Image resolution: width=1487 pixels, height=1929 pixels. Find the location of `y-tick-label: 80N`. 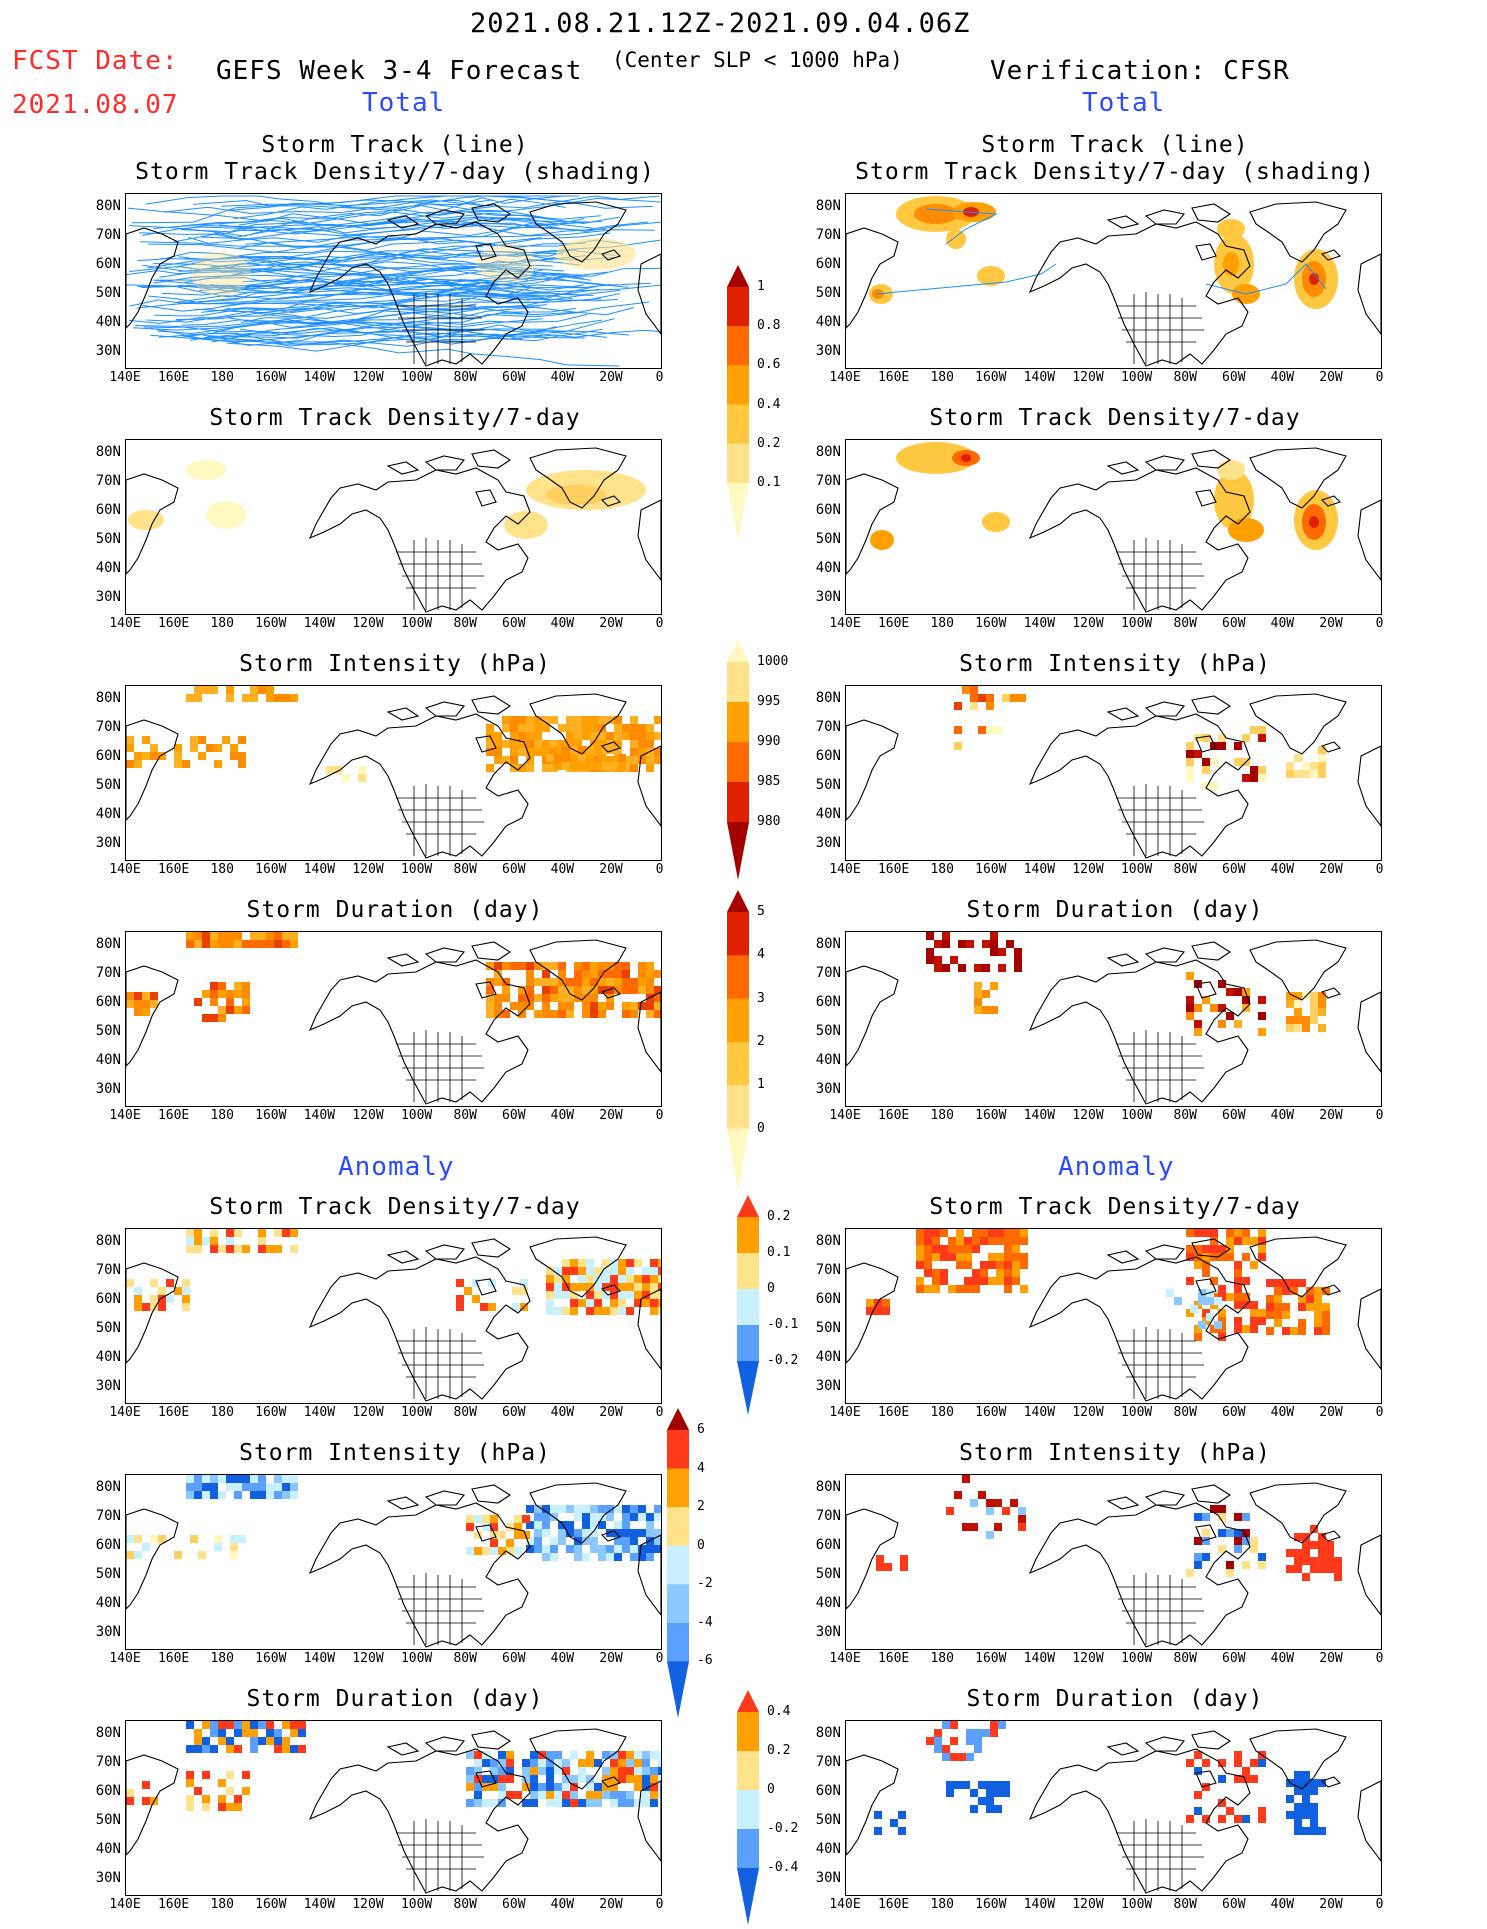

y-tick-label: 80N is located at coordinates (108, 1241).